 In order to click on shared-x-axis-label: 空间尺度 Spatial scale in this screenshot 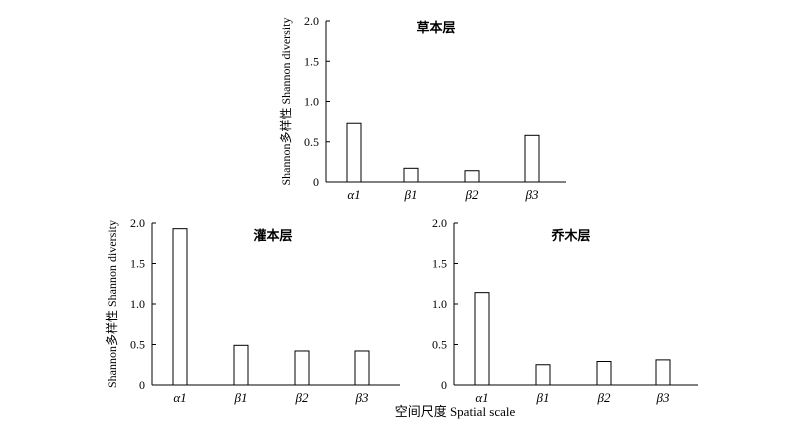, I will do `click(455, 411)`.